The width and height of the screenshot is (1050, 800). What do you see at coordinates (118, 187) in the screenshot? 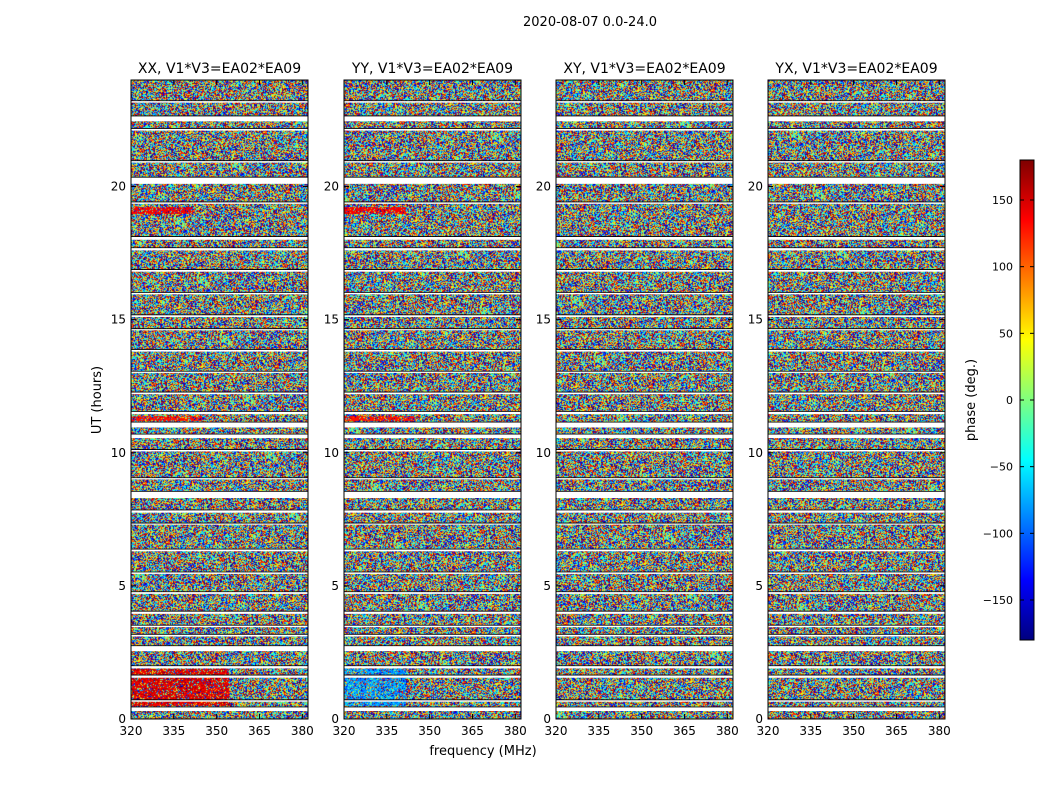
I see `y-tick-label: 20` at bounding box center [118, 187].